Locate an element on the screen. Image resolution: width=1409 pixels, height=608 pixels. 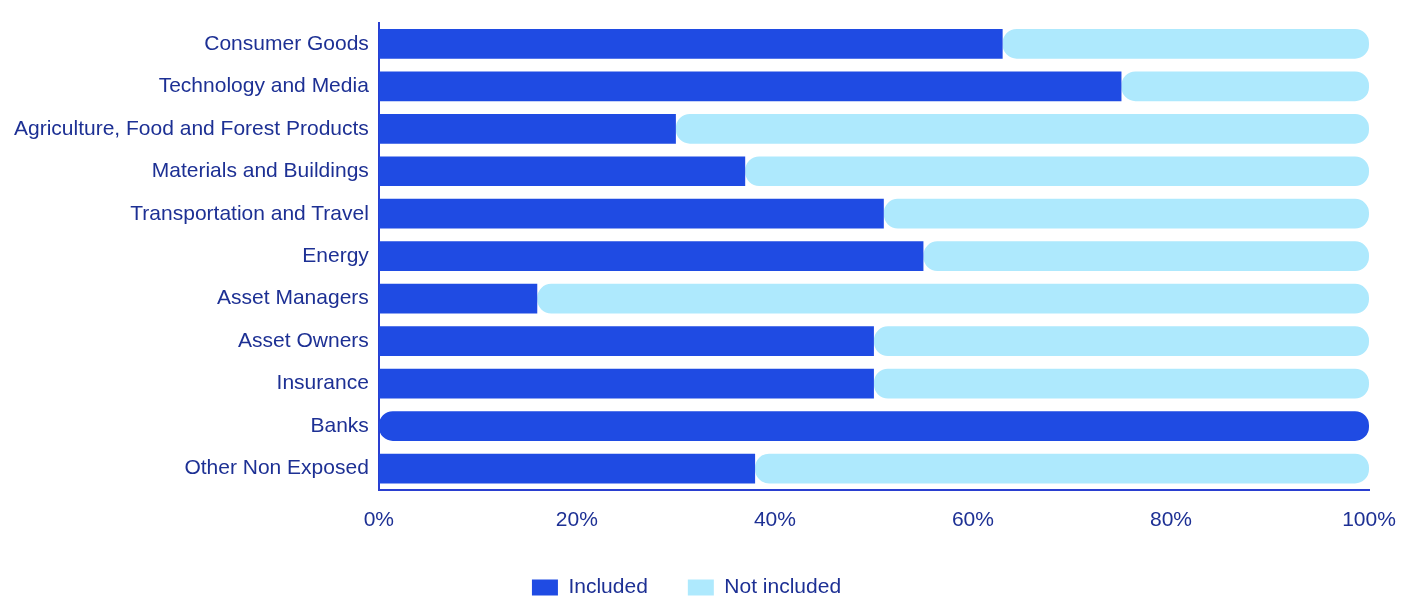
x-tick-label: 80% is located at coordinates (1170, 519).